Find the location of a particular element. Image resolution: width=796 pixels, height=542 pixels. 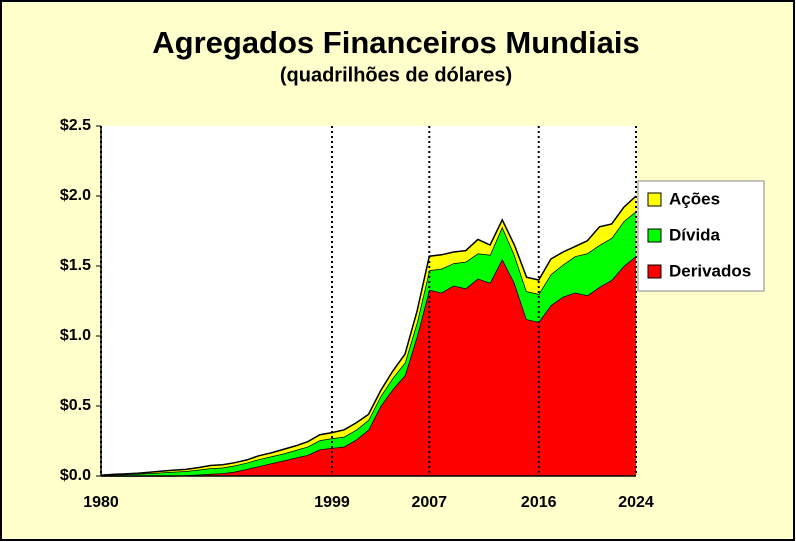

y-tick-label: $2.0 is located at coordinates (75, 195).